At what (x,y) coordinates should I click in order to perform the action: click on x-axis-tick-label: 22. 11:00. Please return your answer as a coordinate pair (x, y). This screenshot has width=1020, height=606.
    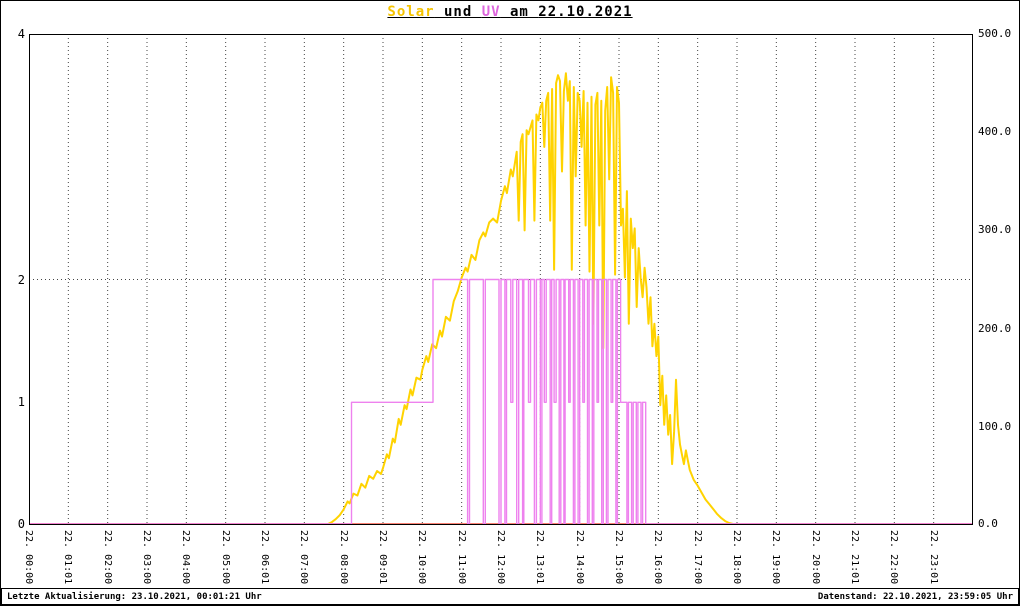
    Looking at the image, I should click on (461, 557).